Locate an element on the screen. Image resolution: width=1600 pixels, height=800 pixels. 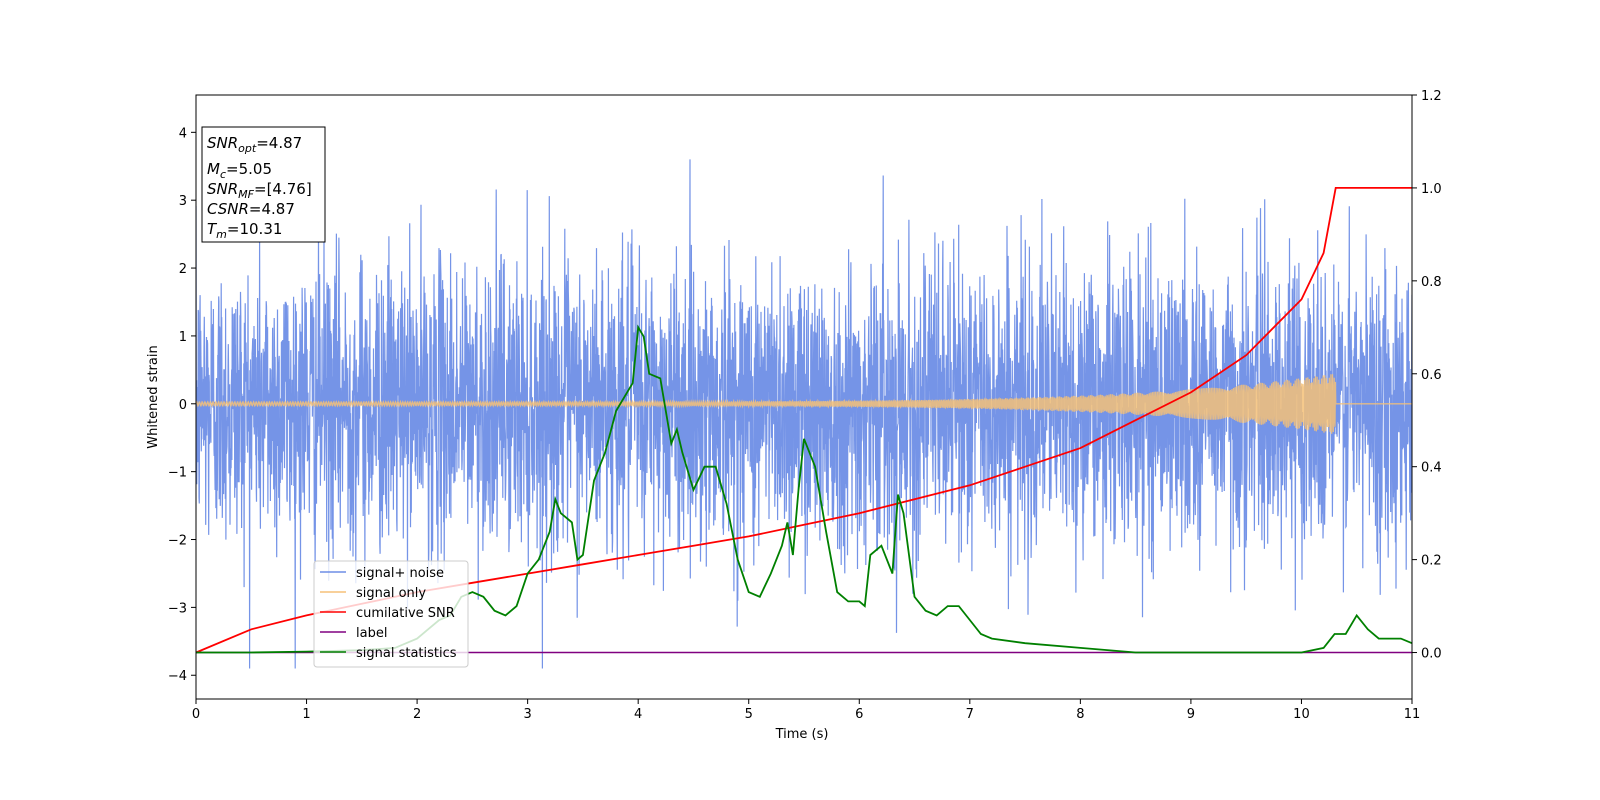
info-csnr: CSNR=4.87 is located at coordinates (251, 209).